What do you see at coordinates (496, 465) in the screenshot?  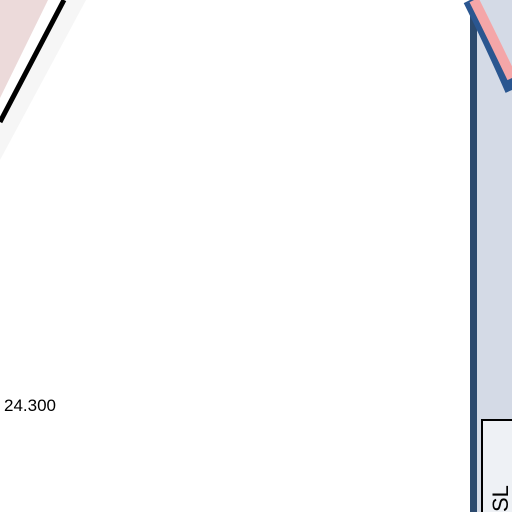 I see `tag-box` at bounding box center [496, 465].